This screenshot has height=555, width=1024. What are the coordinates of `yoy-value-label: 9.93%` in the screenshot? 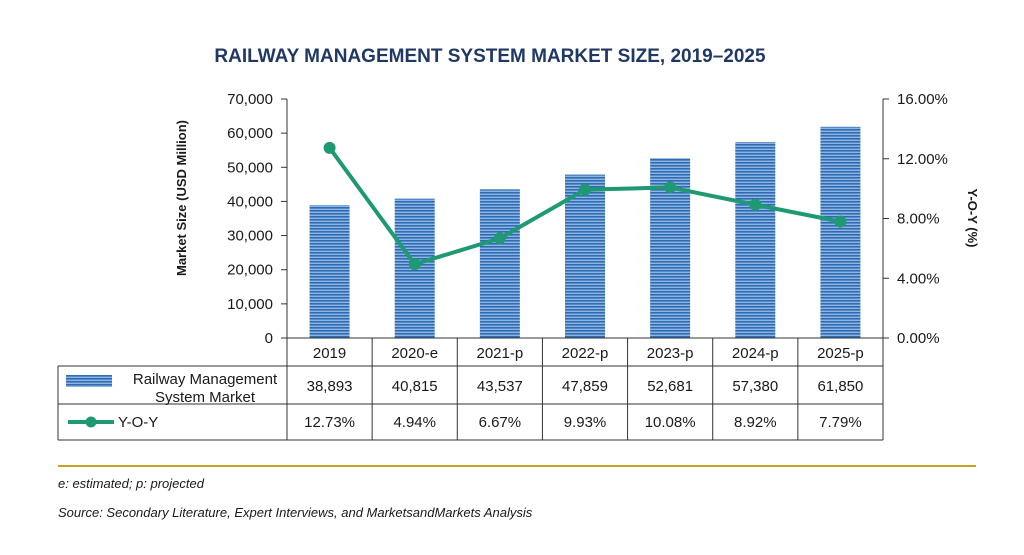 It's located at (585, 422).